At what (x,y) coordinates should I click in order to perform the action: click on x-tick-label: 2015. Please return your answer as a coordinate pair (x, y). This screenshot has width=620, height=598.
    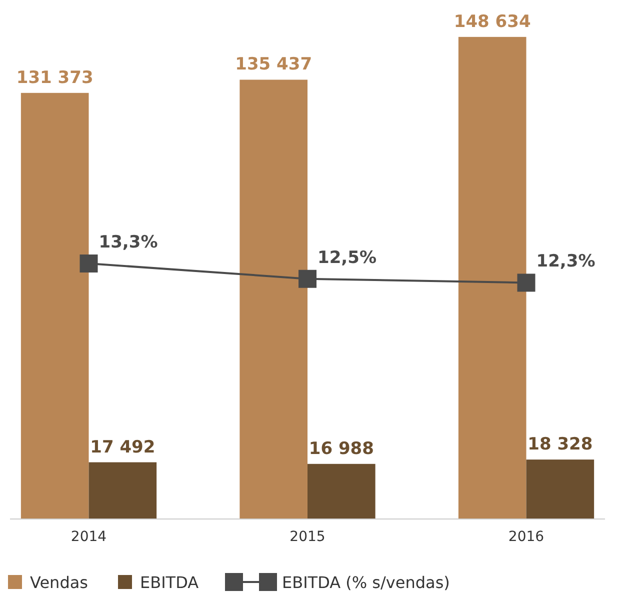
    Looking at the image, I should click on (308, 537).